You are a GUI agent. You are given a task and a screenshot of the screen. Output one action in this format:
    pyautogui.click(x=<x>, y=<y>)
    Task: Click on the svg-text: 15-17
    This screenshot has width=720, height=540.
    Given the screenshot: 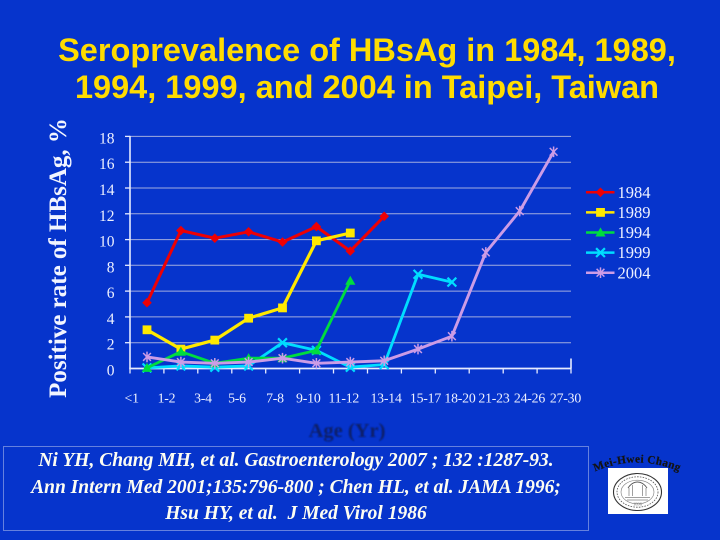 What is the action you would take?
    pyautogui.click(x=425, y=398)
    